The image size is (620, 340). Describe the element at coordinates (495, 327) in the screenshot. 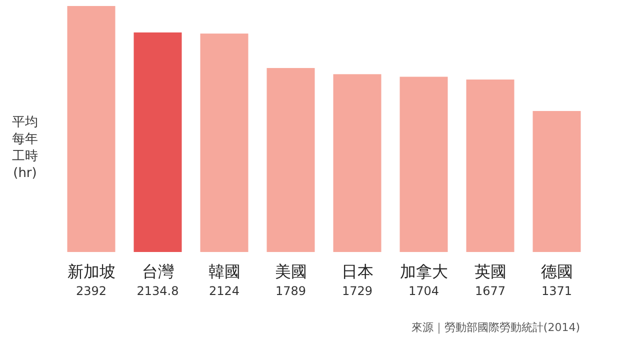

I see `text: 來源｜勞動部國際勞動統計(2014)` at that location.